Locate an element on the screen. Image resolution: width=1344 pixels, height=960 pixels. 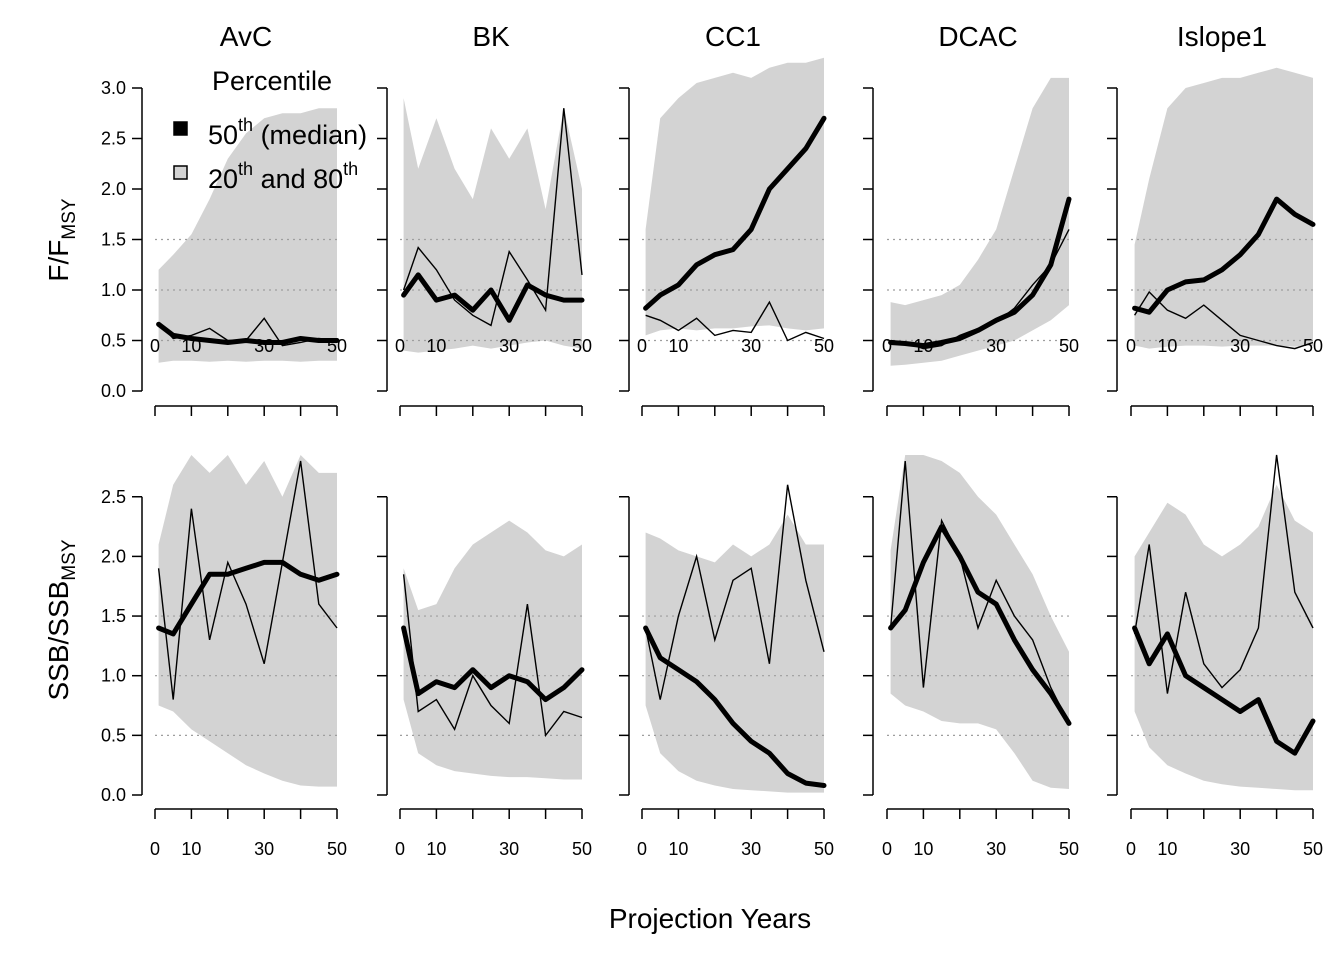
panel-title: BK is located at coordinates (491, 36).